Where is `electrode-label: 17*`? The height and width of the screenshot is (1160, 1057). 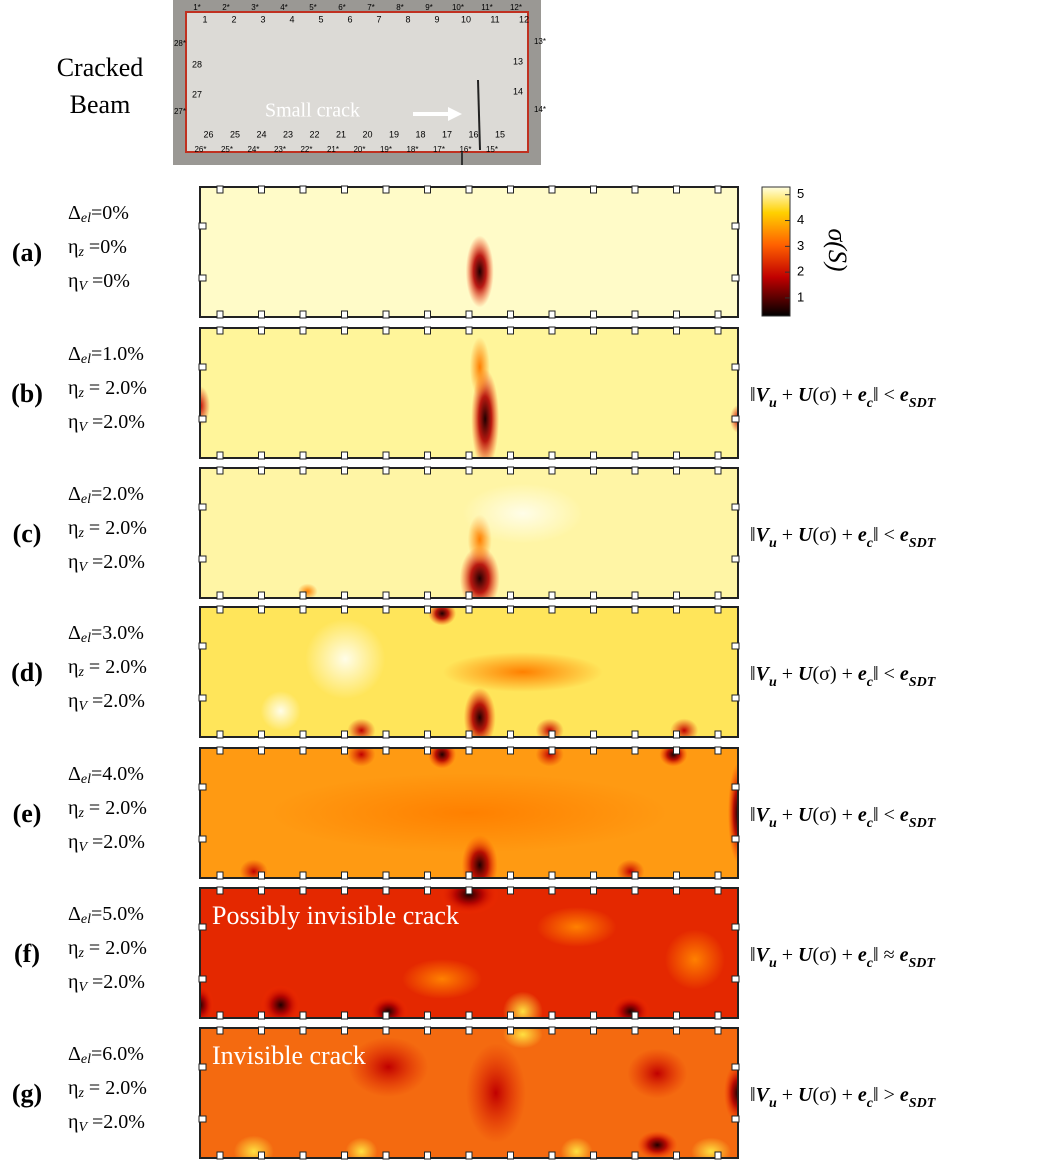 electrode-label: 17* is located at coordinates (439, 149).